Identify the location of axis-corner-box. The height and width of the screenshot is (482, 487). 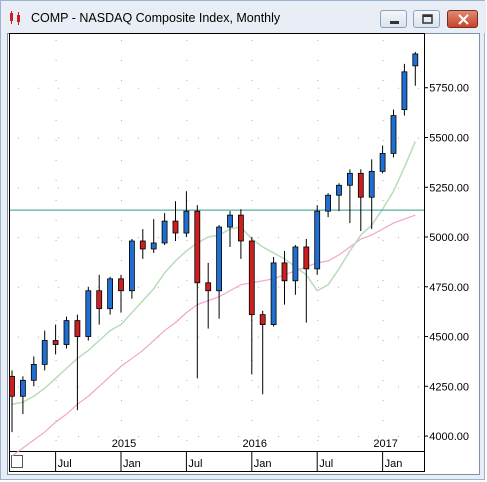
(17, 461).